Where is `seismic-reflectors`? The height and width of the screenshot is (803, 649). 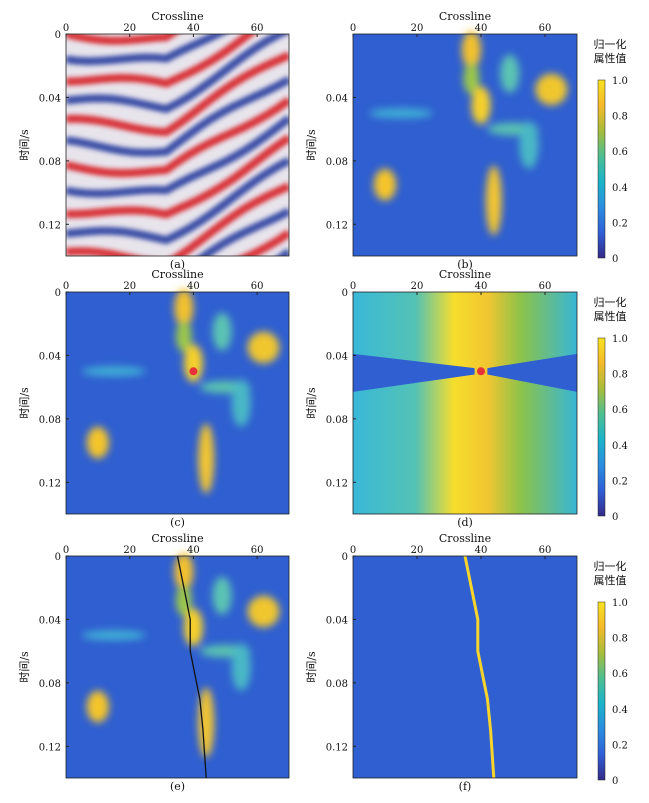 seismic-reflectors is located at coordinates (177, 145).